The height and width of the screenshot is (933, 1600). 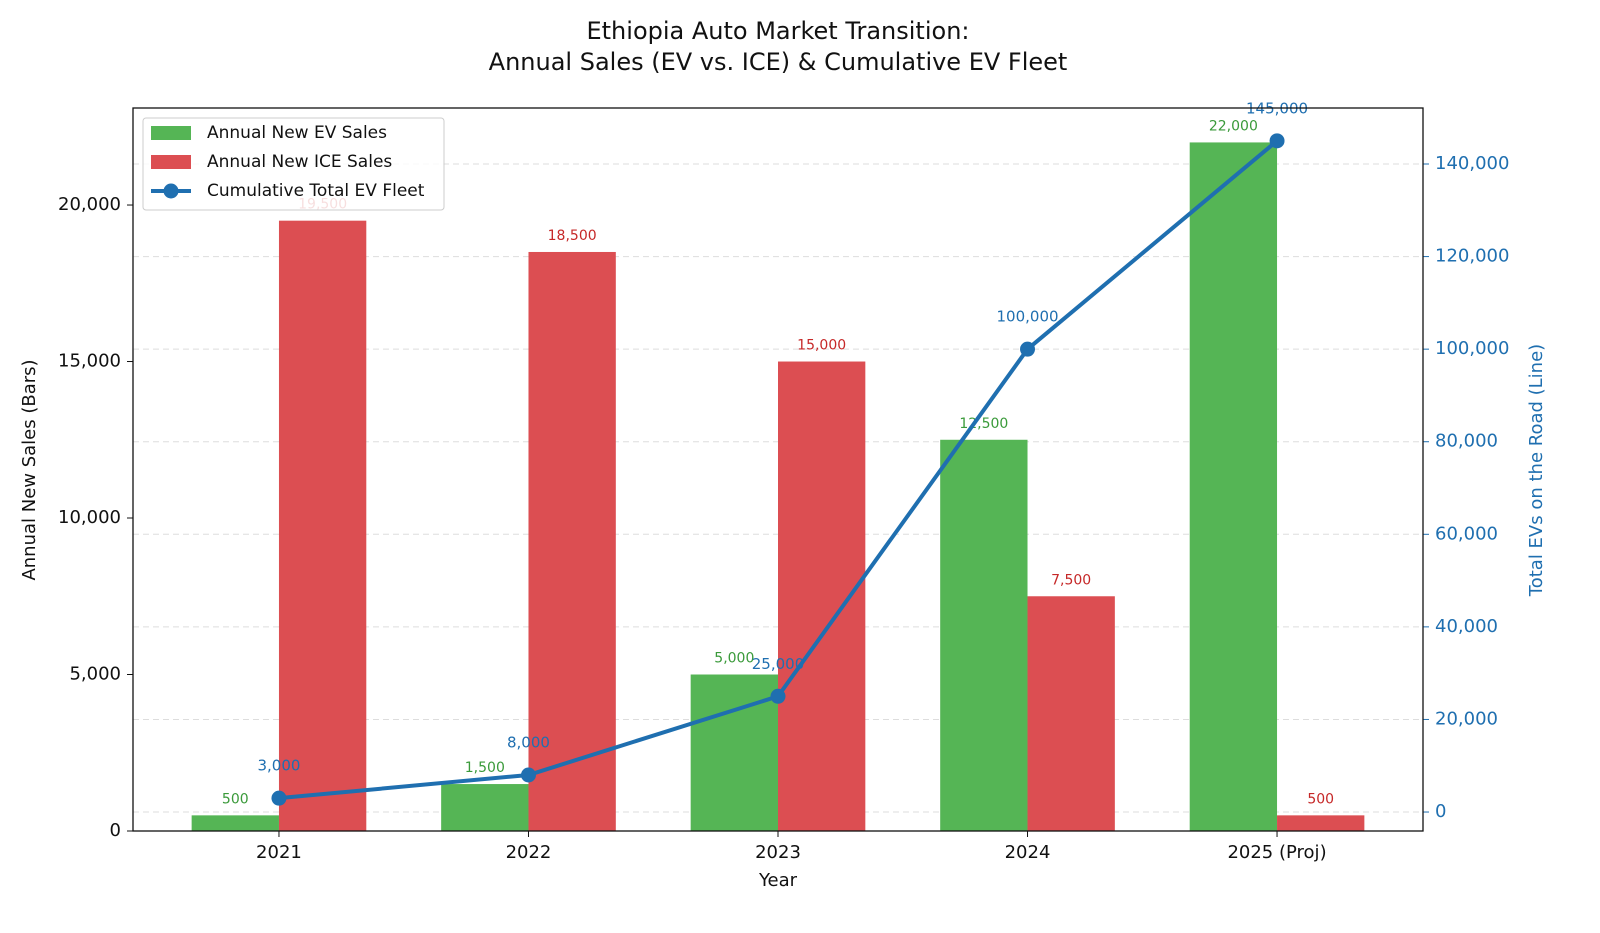 What do you see at coordinates (529, 852) in the screenshot?
I see `x-tick-label: 2022` at bounding box center [529, 852].